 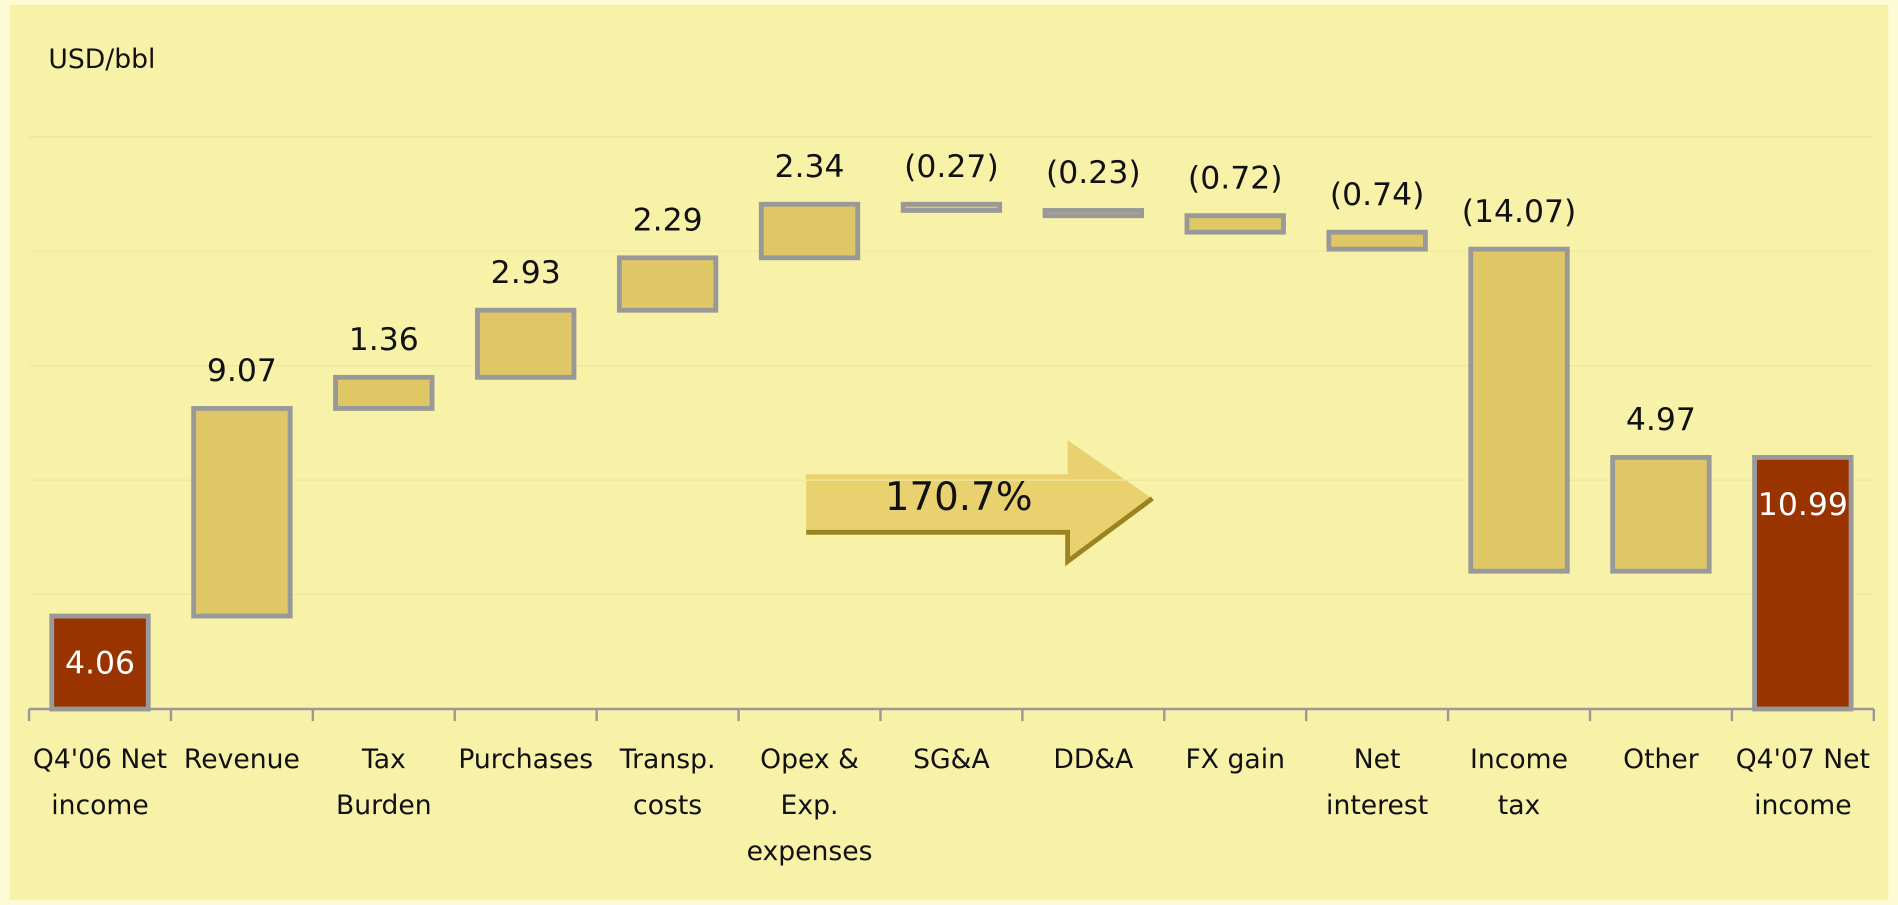 I want to click on arrow: 170.7%, so click(x=980, y=503).